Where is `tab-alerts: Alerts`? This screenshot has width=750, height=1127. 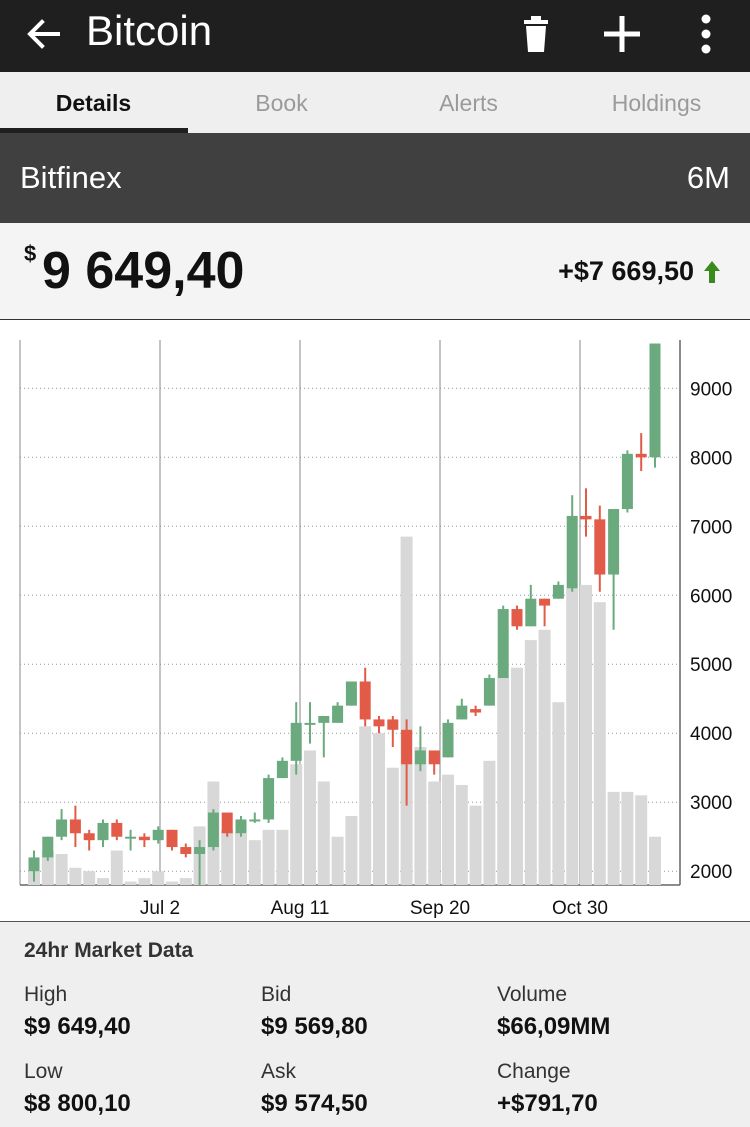
tab-alerts: Alerts is located at coordinates (468, 103).